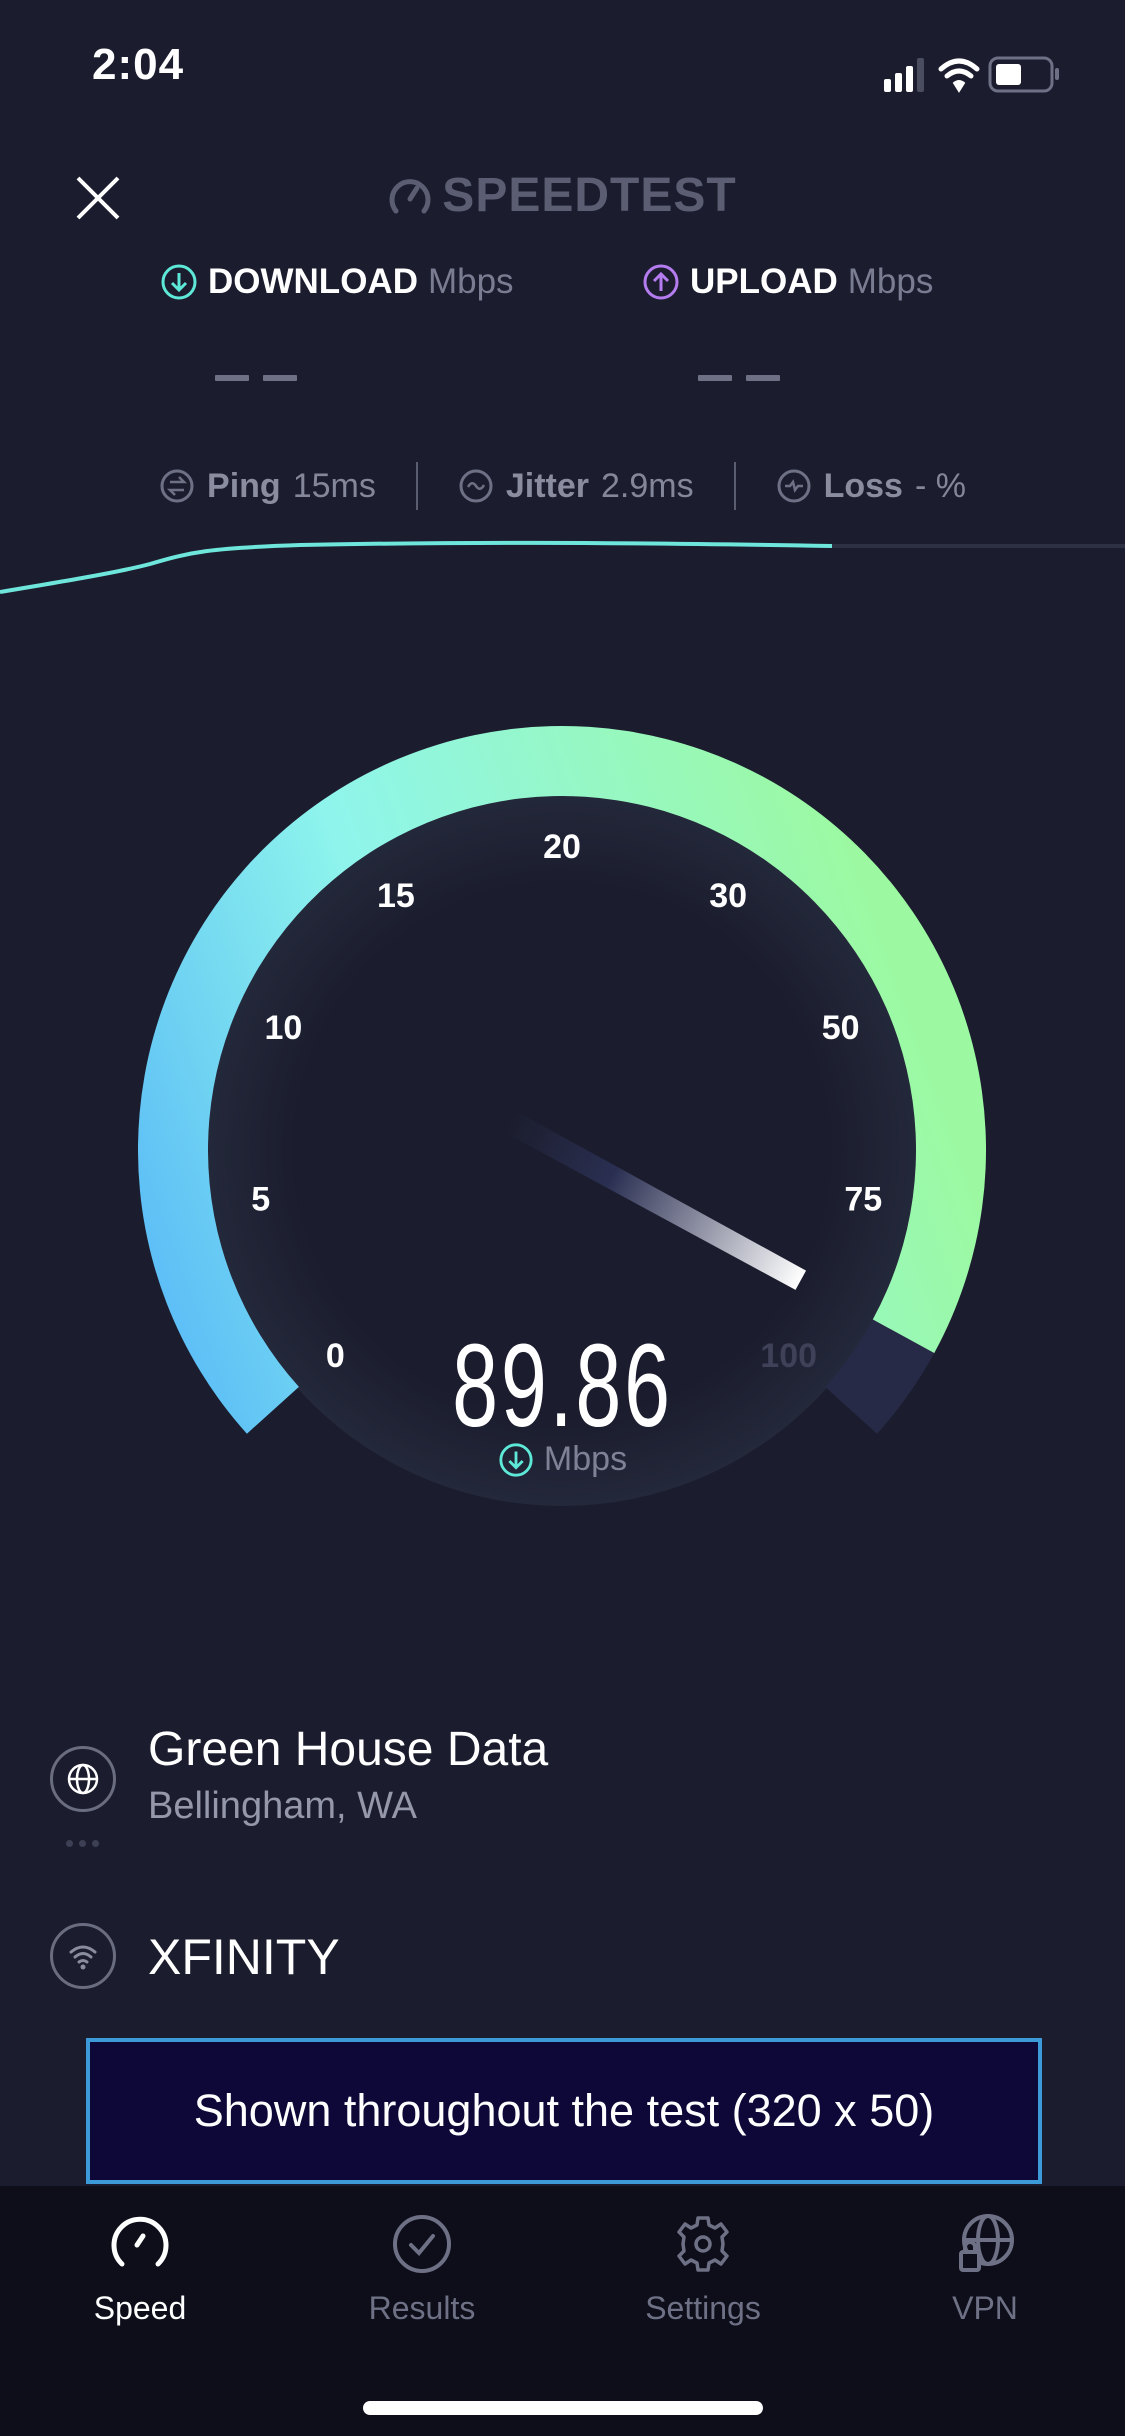 This screenshot has width=1125, height=2436. I want to click on ping-icon, so click(177, 486).